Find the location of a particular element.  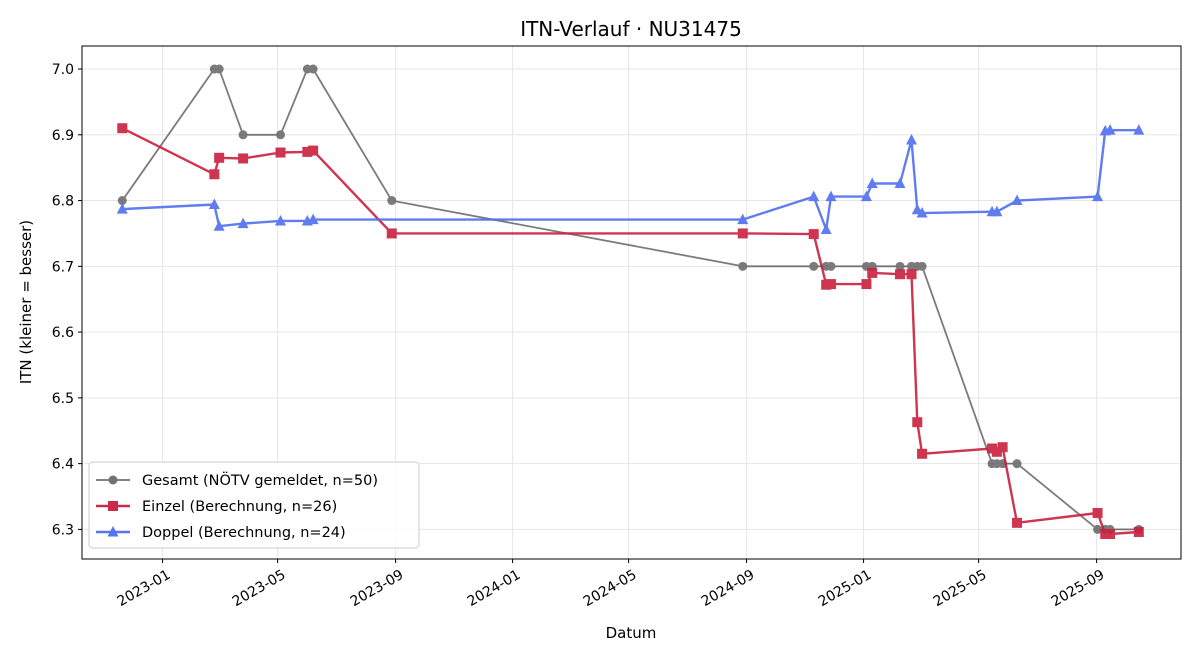

y-tick-label: 6.9 is located at coordinates (63, 136).